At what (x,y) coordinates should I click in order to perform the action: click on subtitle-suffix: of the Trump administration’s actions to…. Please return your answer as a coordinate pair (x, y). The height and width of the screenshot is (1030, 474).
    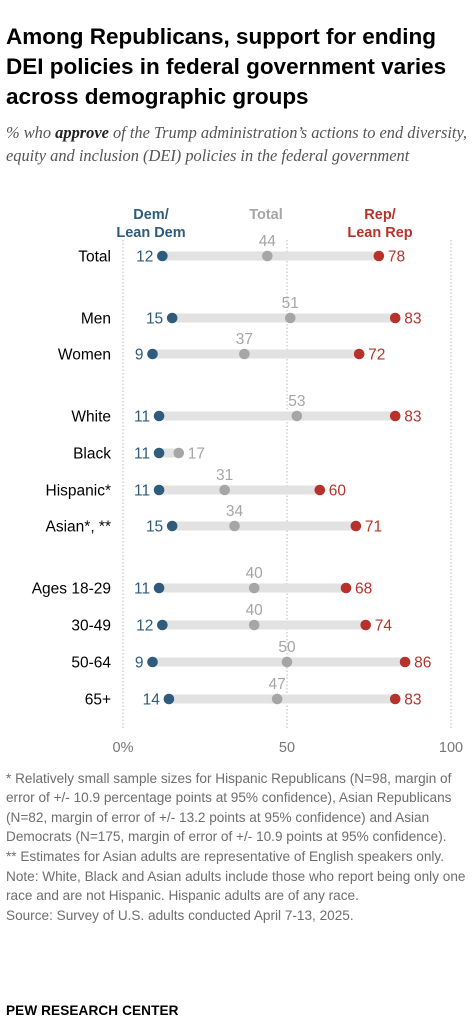
    Looking at the image, I should click on (236, 144).